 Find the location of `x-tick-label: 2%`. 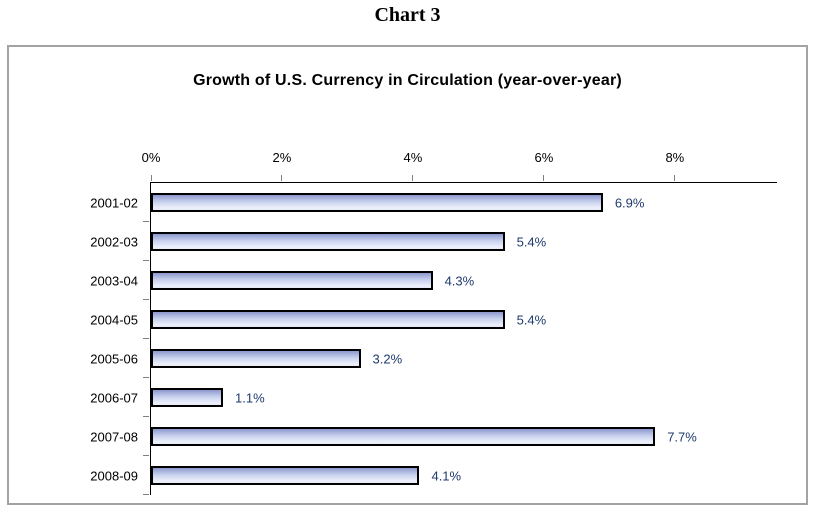

x-tick-label: 2% is located at coordinates (282, 157).